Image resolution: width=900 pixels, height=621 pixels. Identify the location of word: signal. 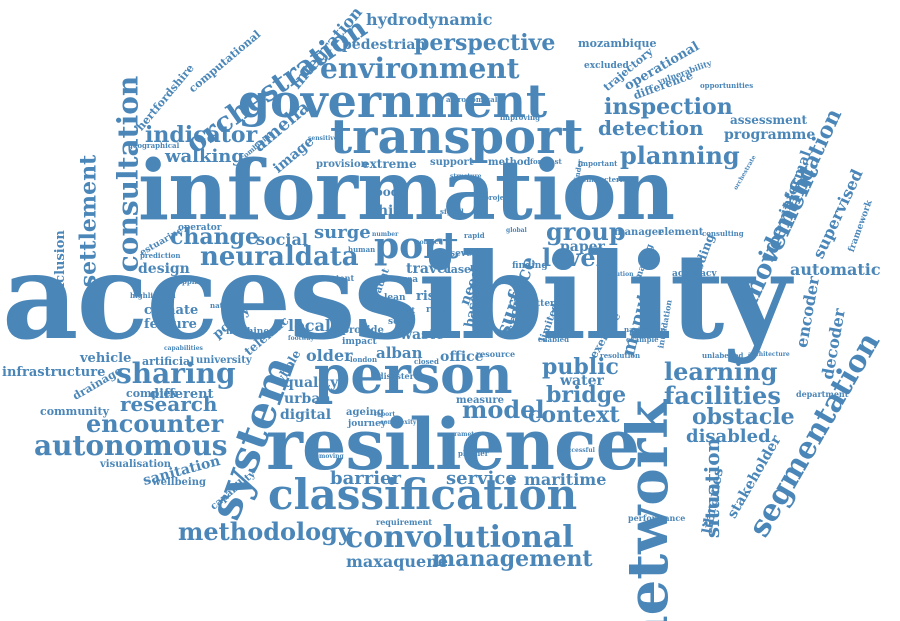
(452, 211).